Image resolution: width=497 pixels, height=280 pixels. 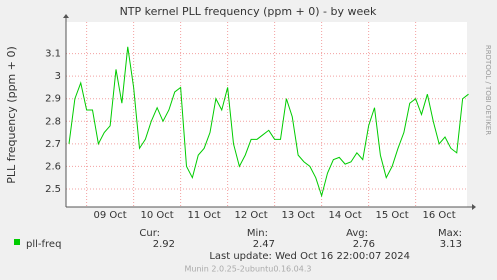 What do you see at coordinates (53, 144) in the screenshot?
I see `y-tick-label: 2.7` at bounding box center [53, 144].